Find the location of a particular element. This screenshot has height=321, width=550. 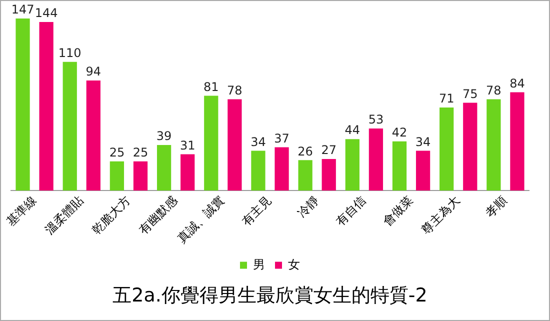

data-label: 144 is located at coordinates (46, 13).